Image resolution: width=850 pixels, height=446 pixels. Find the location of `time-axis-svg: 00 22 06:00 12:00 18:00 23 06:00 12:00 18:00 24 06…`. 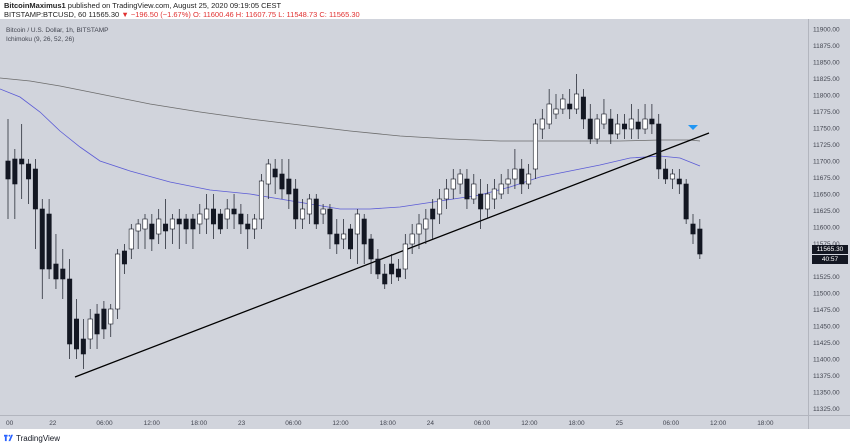

time-axis-svg: 00 22 06:00 12:00 18:00 23 06:00 12:00 18:00 24 06… is located at coordinates (390, 423).